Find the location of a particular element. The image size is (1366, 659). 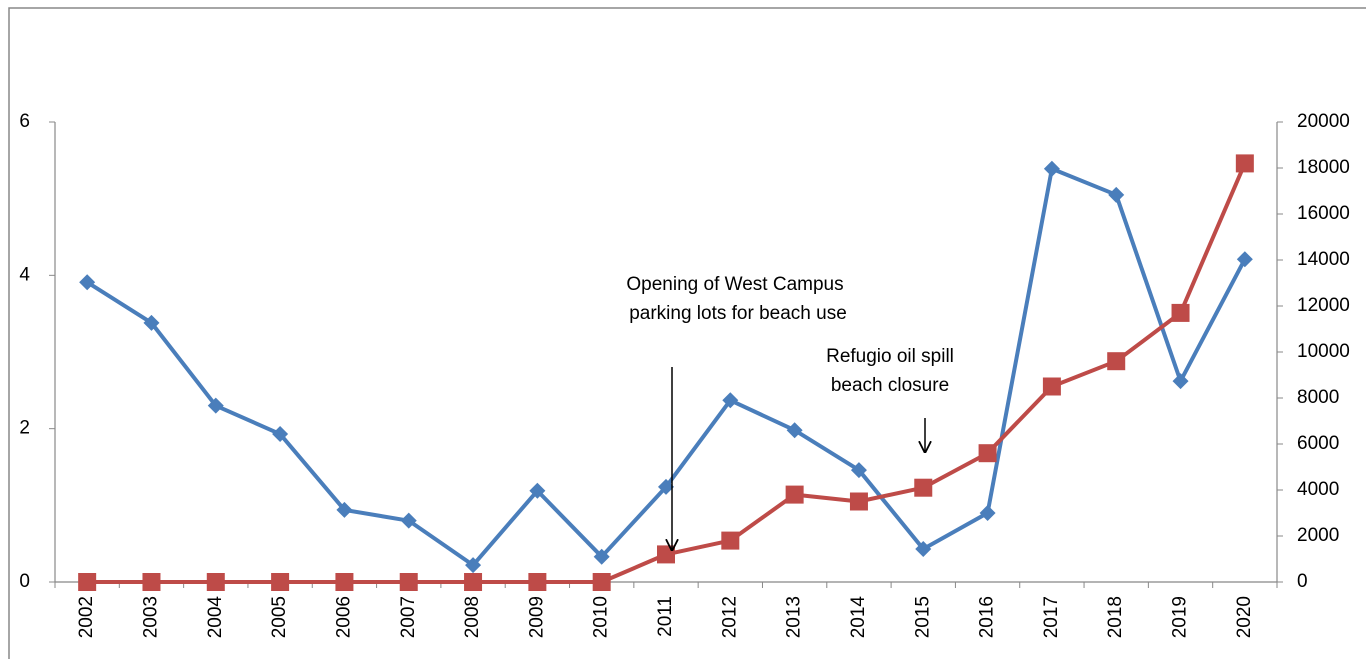

x-tick-label: 2018 is located at coordinates (1115, 617).